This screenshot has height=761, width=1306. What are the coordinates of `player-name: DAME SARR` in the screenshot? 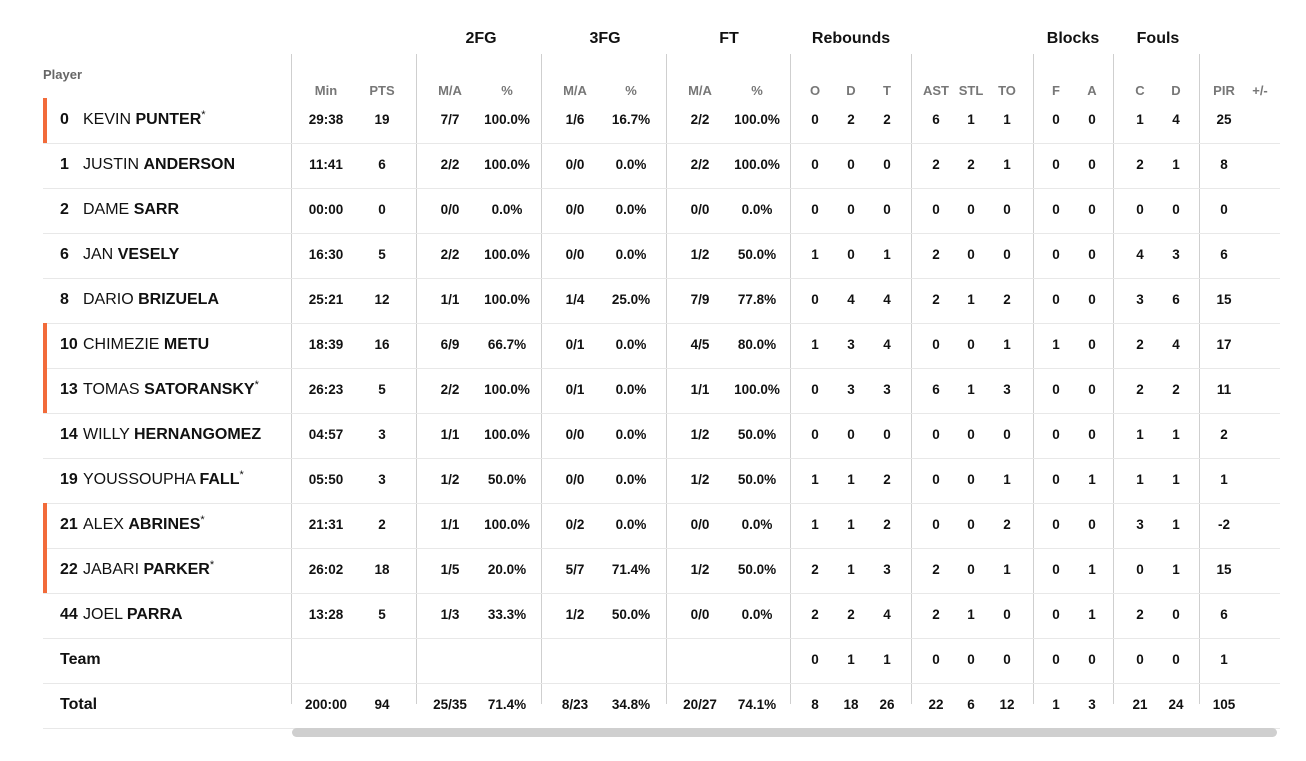 It's located at (131, 210).